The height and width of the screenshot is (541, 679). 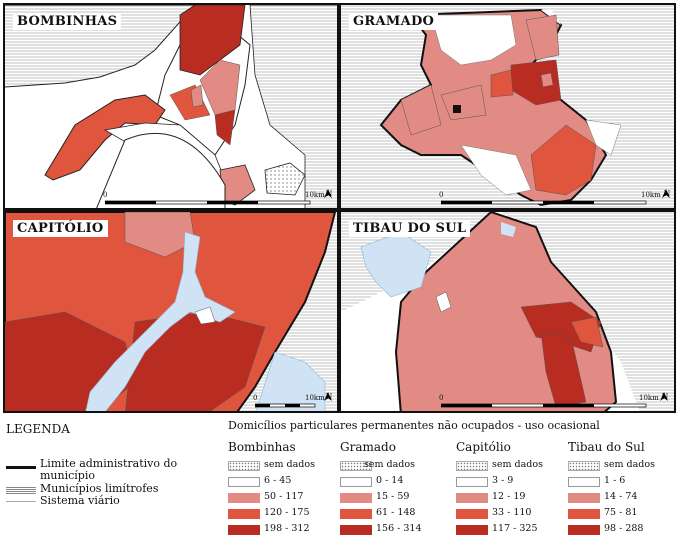 What do you see at coordinates (606, 447) in the screenshot?
I see `legend-col-name: Tibau do Sul` at bounding box center [606, 447].